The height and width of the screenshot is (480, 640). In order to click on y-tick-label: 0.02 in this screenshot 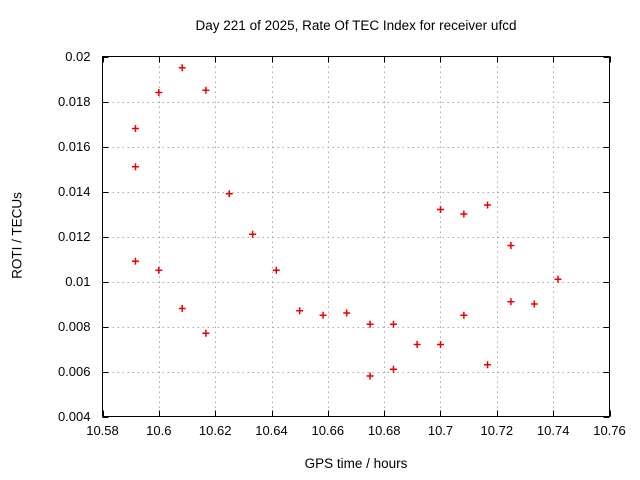, I will do `click(77, 56)`.